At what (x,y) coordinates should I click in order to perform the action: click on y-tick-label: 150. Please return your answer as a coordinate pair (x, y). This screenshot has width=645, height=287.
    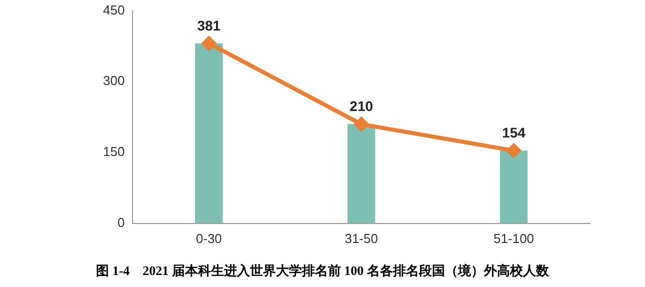
    Looking at the image, I should click on (113, 152).